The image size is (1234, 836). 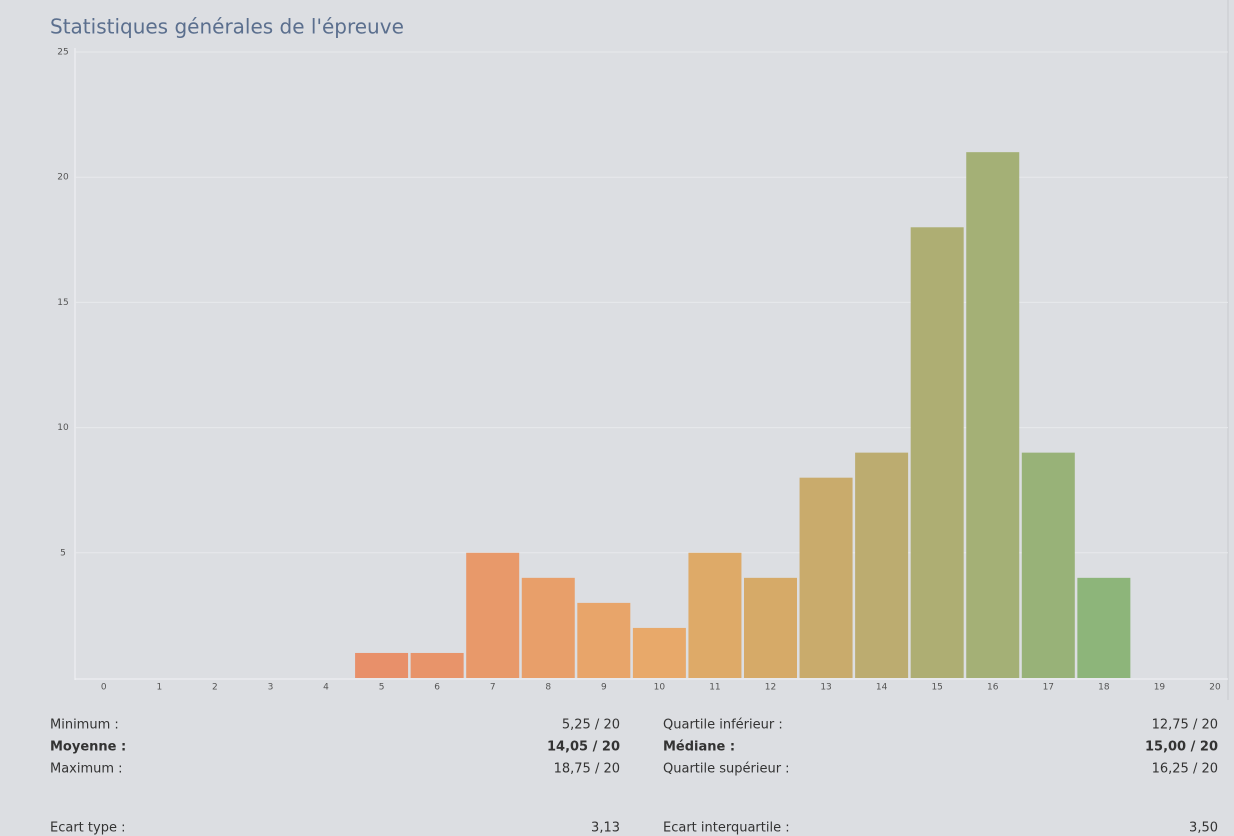 I want to click on x-tick-label: 19, so click(x=1160, y=688).